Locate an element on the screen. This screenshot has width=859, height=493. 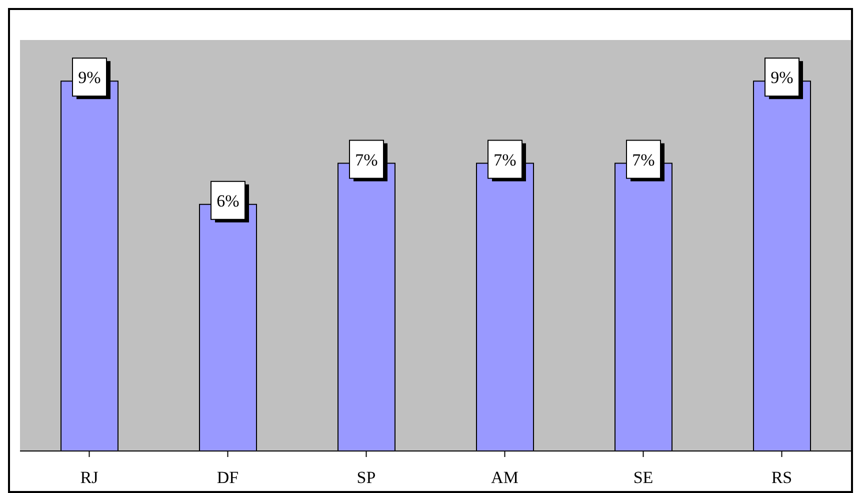
x-tick-label: SE is located at coordinates (643, 478).